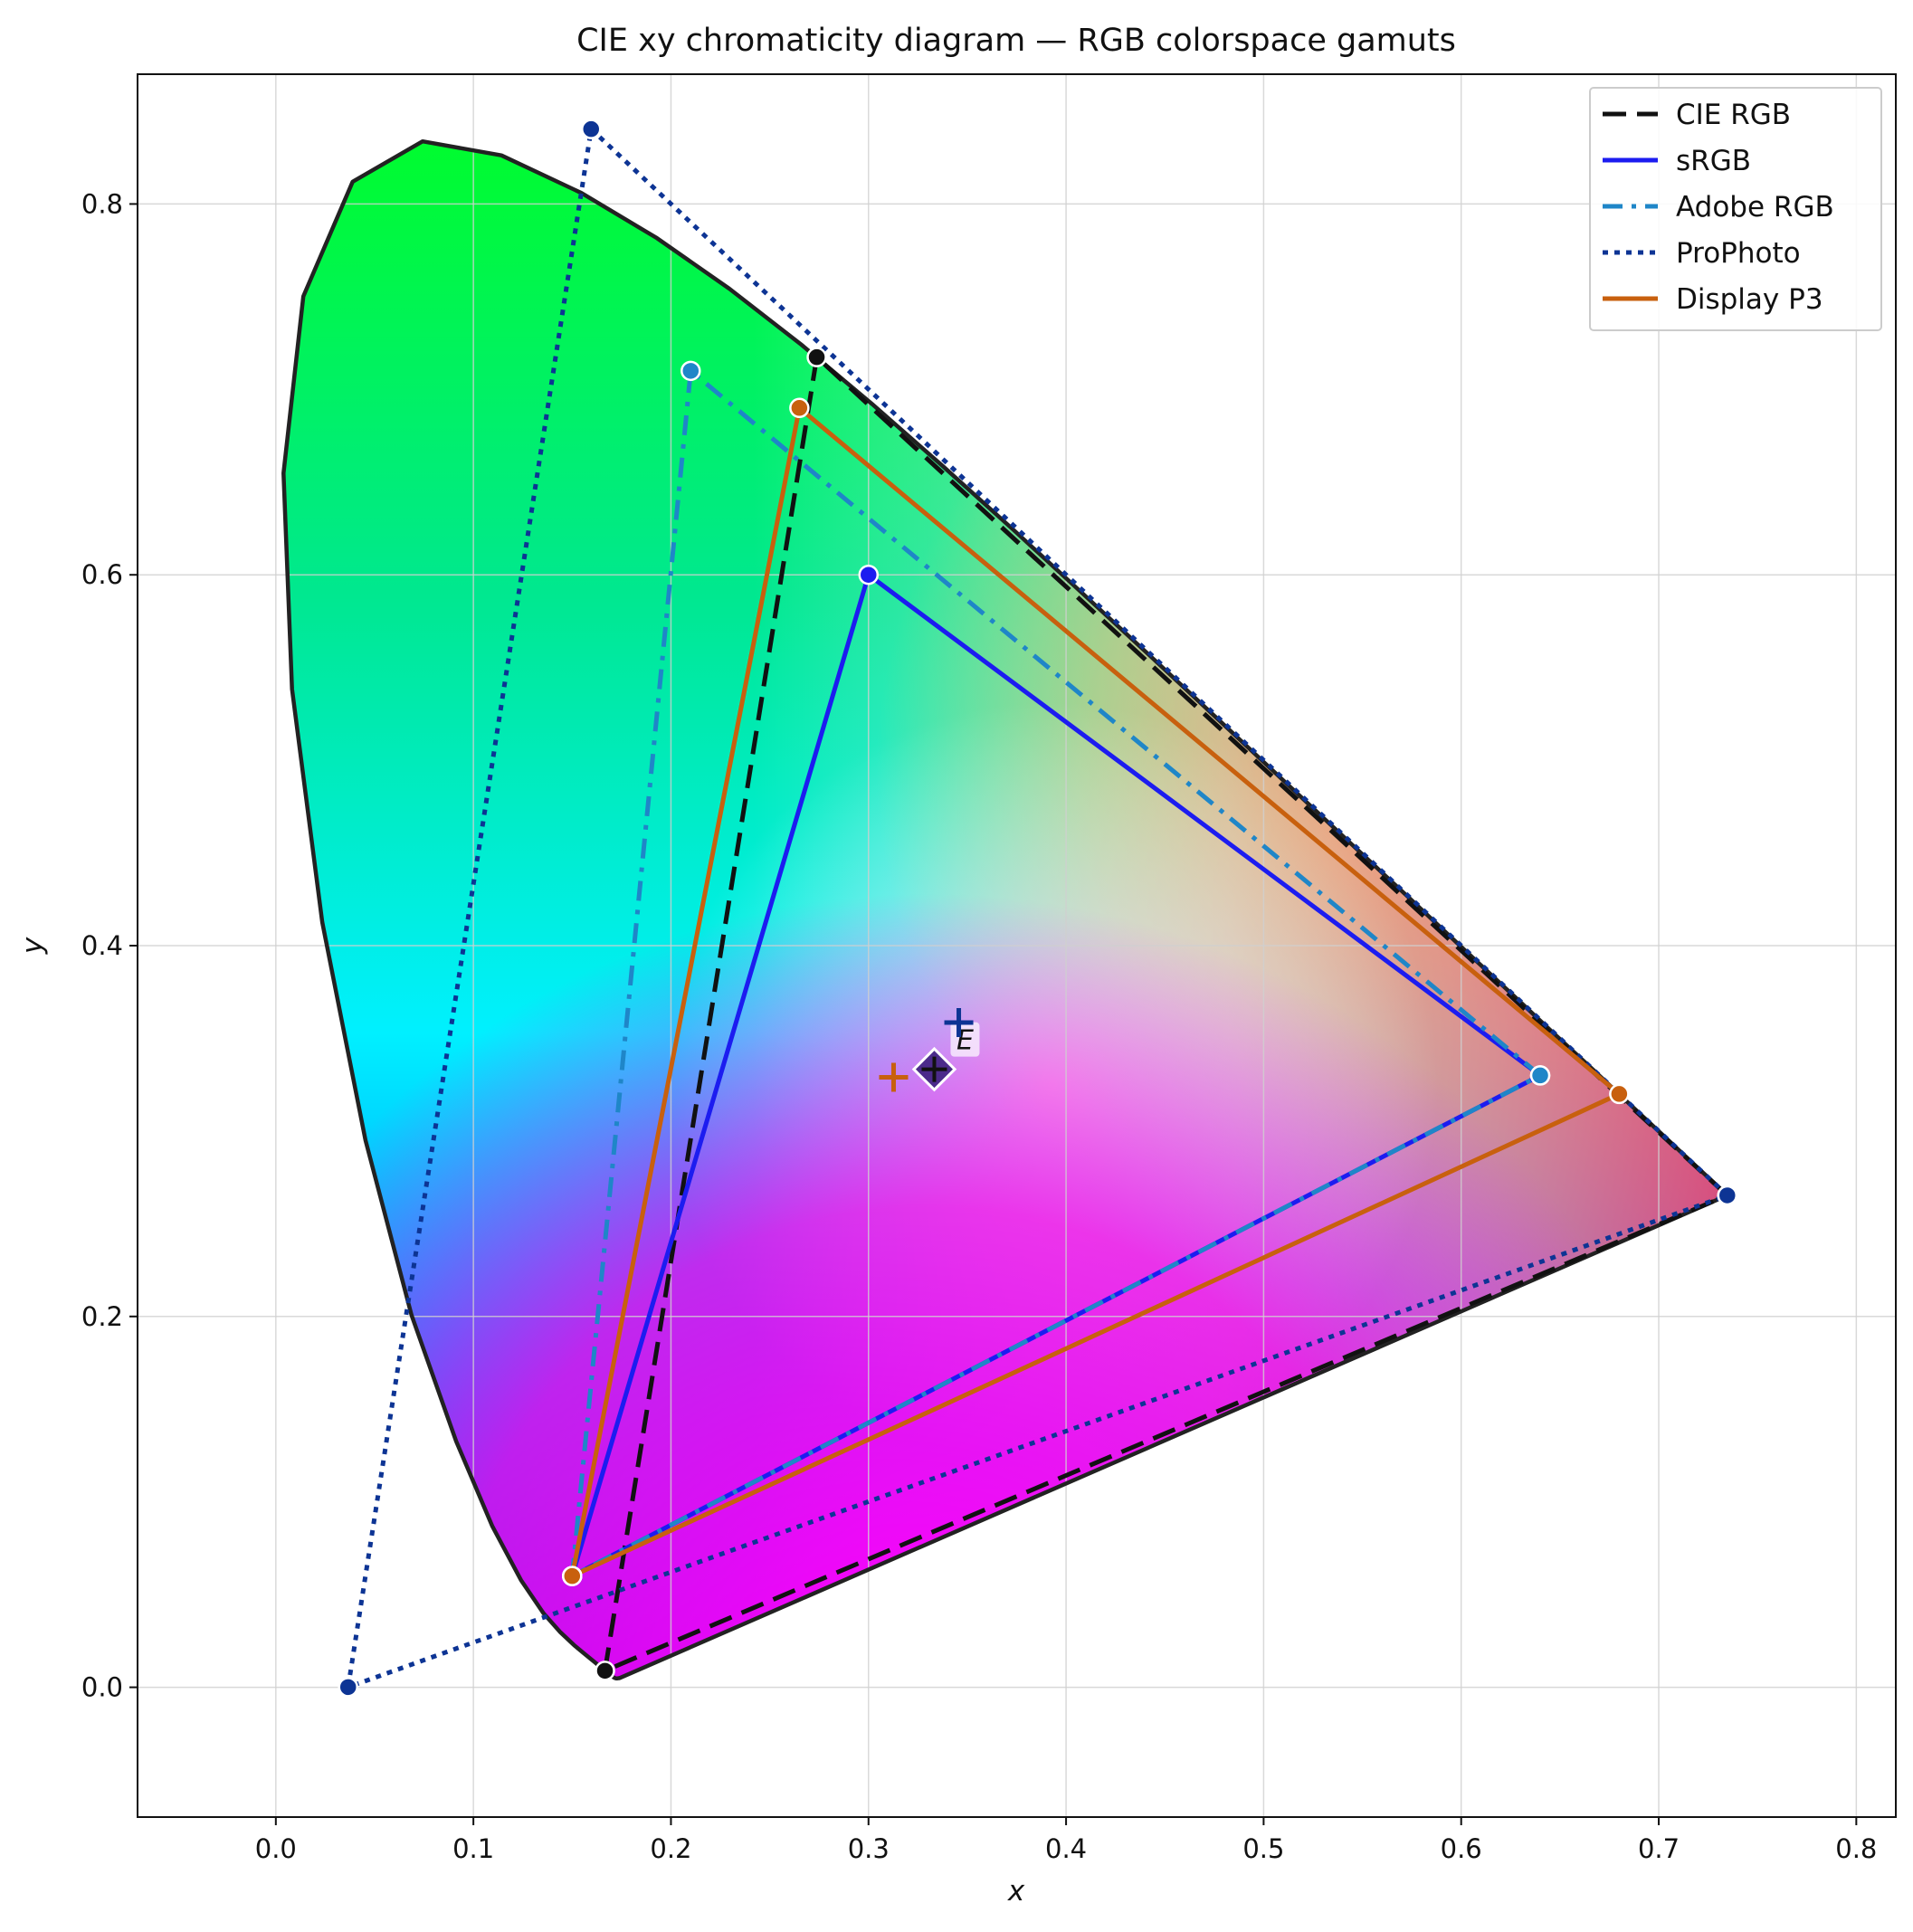 The width and height of the screenshot is (1913, 1932). Describe the element at coordinates (102, 1316) in the screenshot. I see `y-tick-label: 0.2` at that location.